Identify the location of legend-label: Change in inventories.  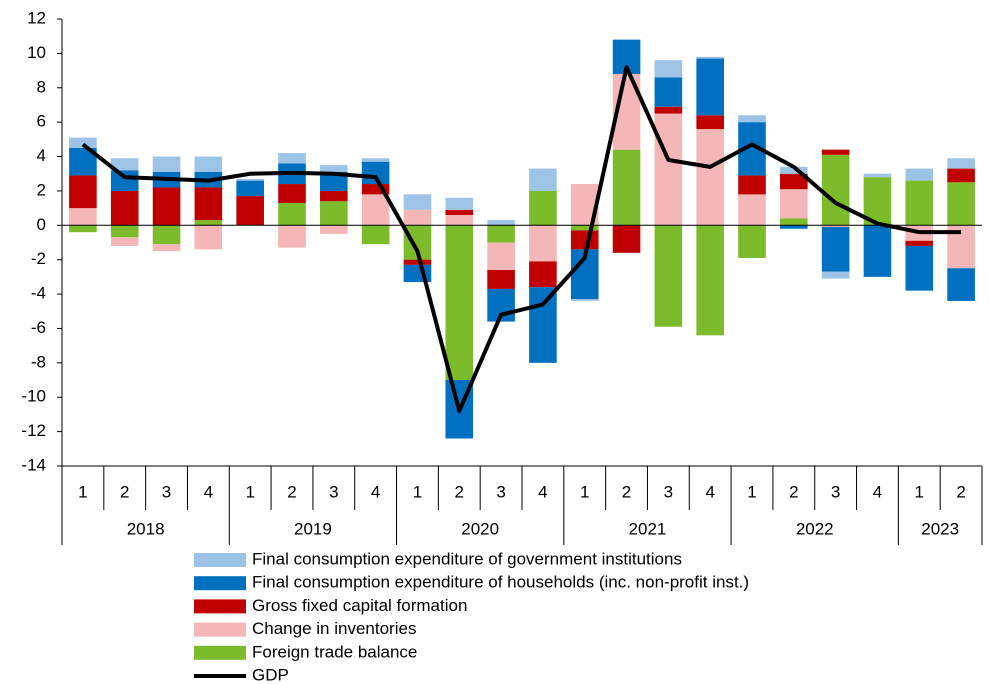
(334, 628).